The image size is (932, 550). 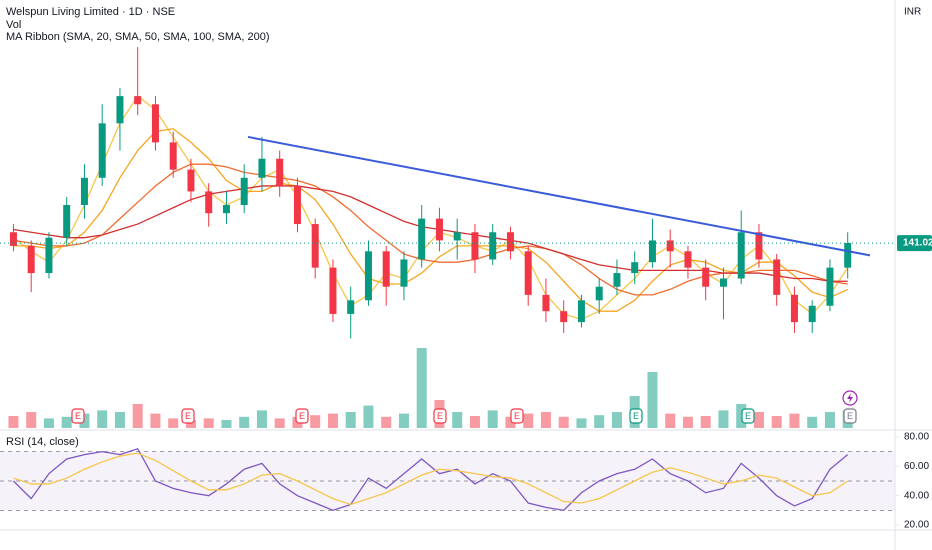 I want to click on y-tick-label: 40.00, so click(x=916, y=495).